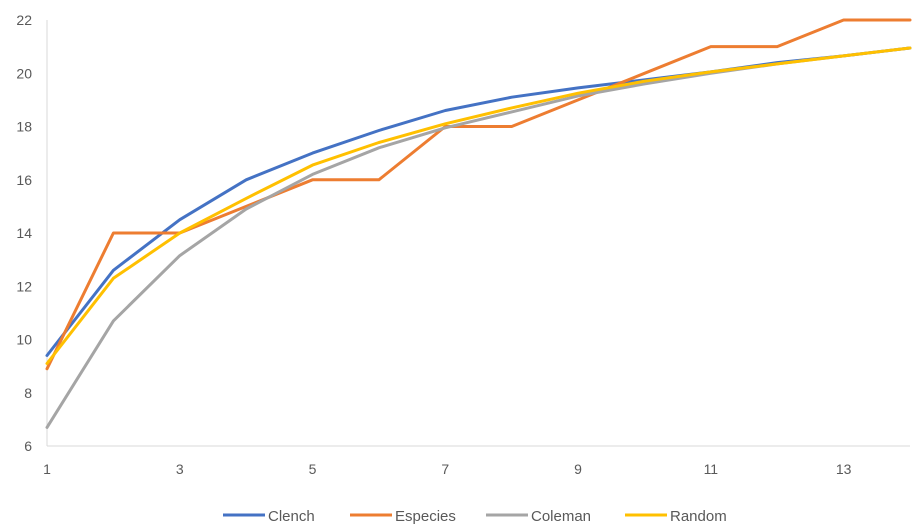 The height and width of the screenshot is (524, 912). I want to click on x-tick-label: 3, so click(180, 469).